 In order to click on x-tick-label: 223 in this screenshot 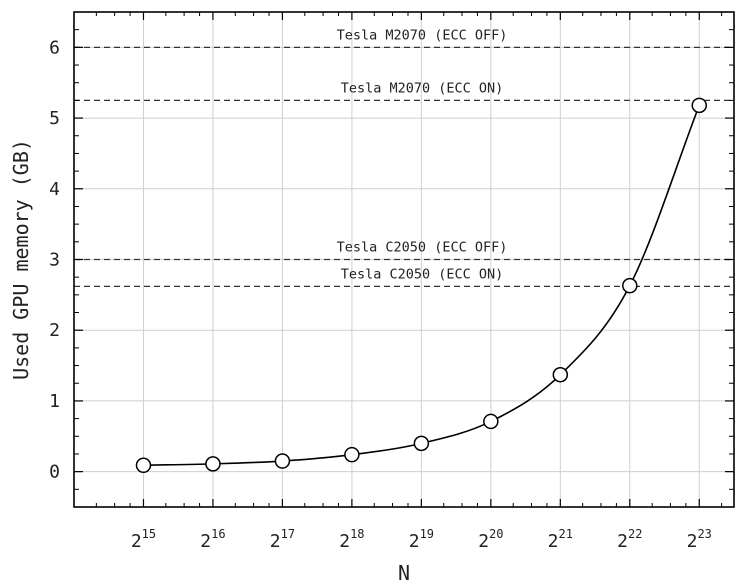, I will do `click(699, 539)`.